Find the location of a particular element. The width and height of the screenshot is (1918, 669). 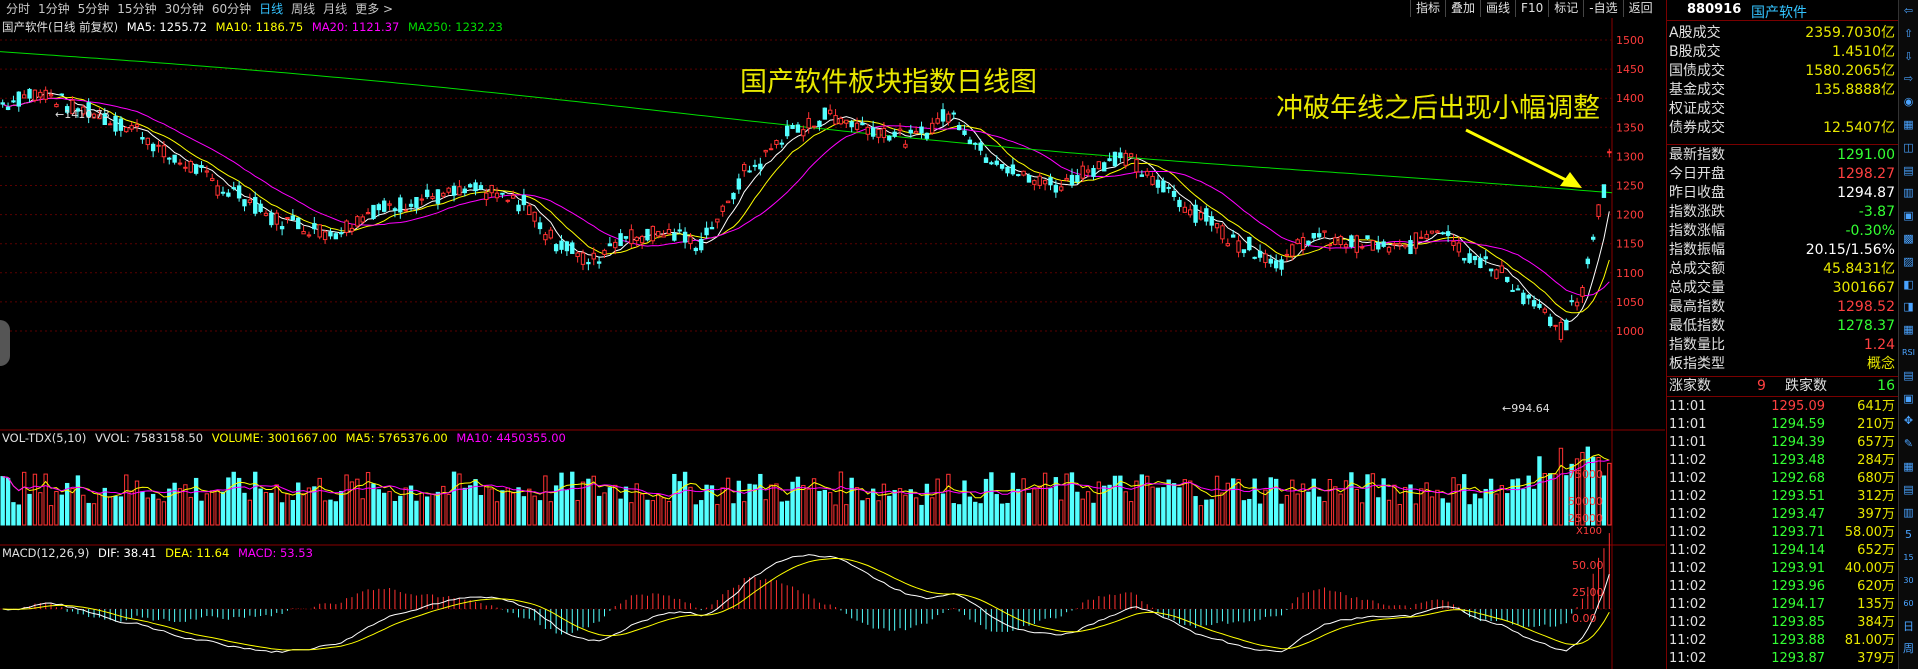

up-count-label: 涨家数 is located at coordinates (1690, 386).